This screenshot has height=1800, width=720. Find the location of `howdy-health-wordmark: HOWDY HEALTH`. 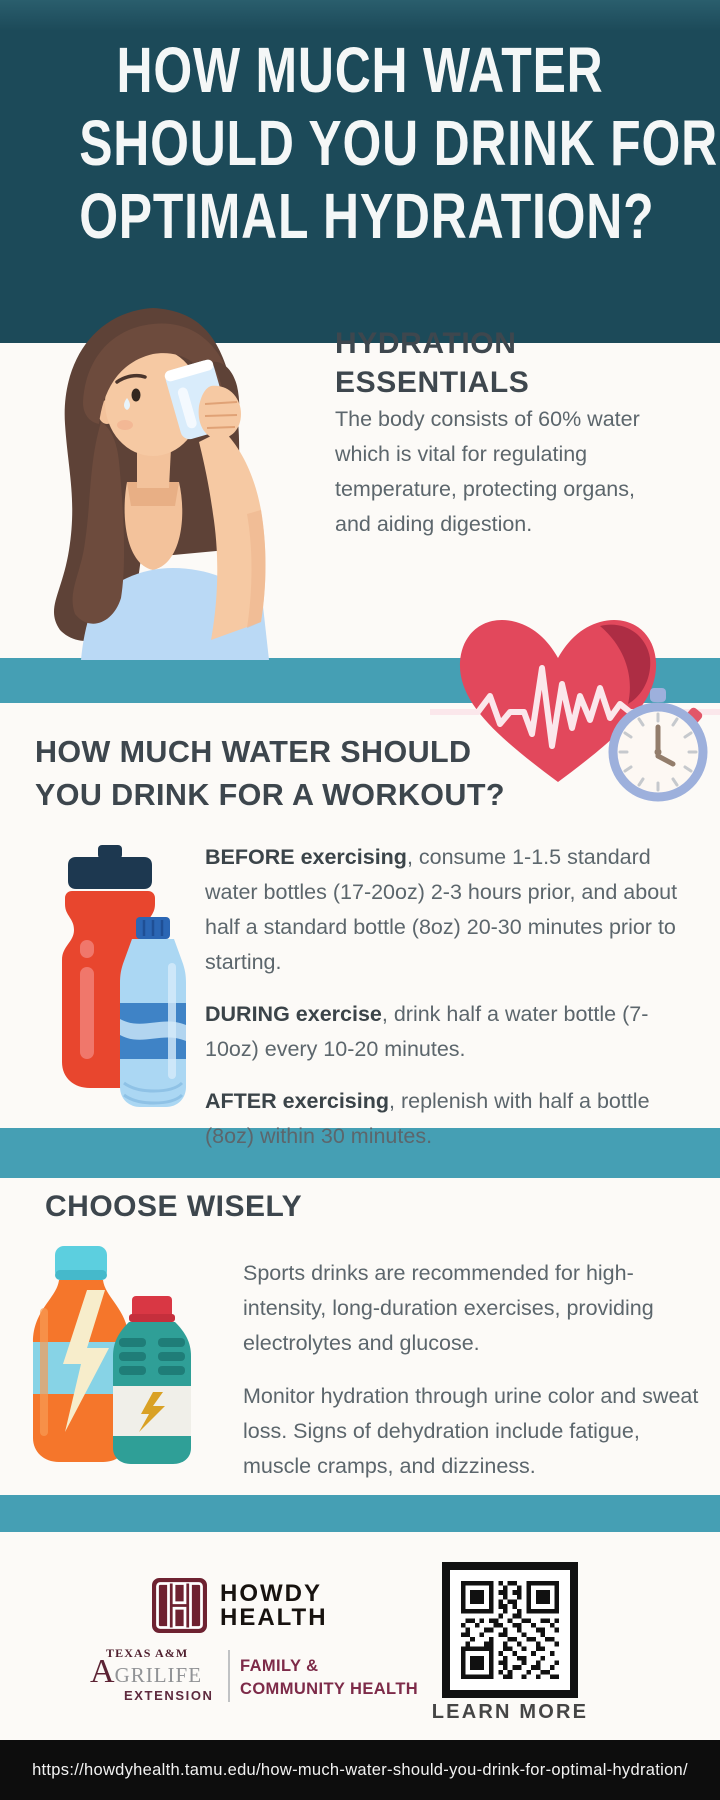

howdy-health-wordmark: HOWDY HEALTH is located at coordinates (274, 1605).